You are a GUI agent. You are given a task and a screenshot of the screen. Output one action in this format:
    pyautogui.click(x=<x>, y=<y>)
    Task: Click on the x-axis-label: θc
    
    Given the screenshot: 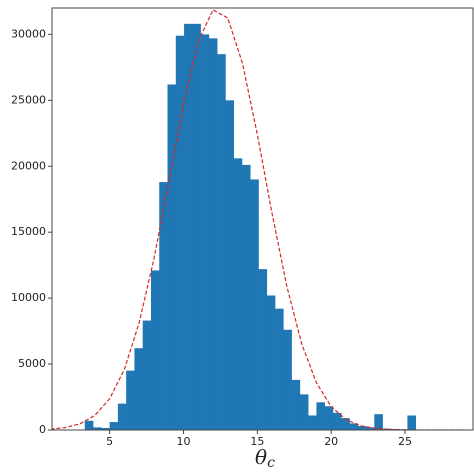 What is the action you would take?
    pyautogui.click(x=265, y=458)
    